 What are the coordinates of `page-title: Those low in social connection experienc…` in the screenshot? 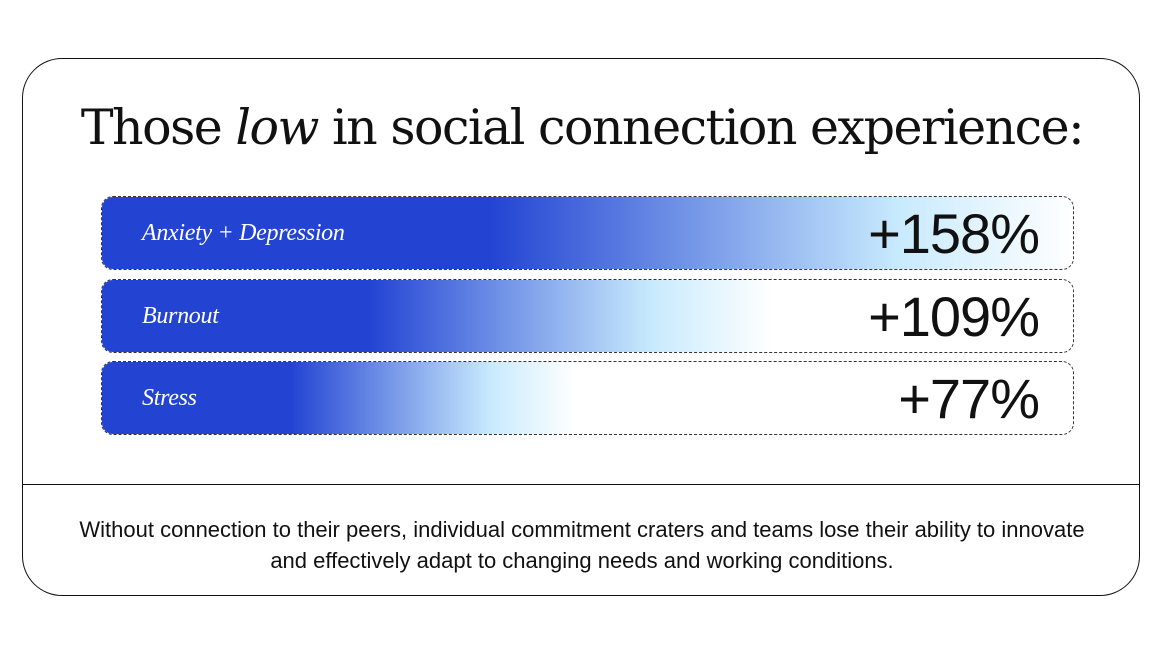 It's located at (582, 128).